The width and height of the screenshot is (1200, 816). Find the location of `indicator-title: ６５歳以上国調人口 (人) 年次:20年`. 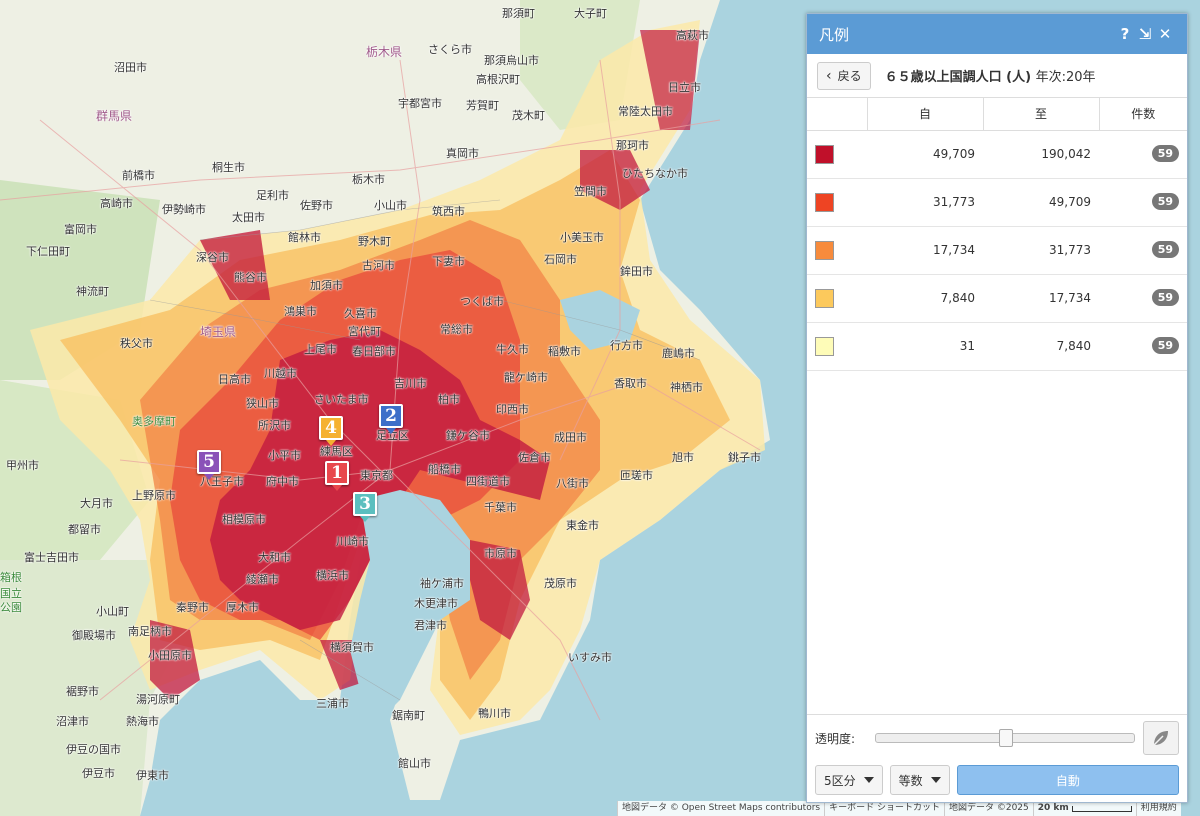

indicator-title: ６５歳以上国調人口 (人) 年次:20年 is located at coordinates (990, 75).